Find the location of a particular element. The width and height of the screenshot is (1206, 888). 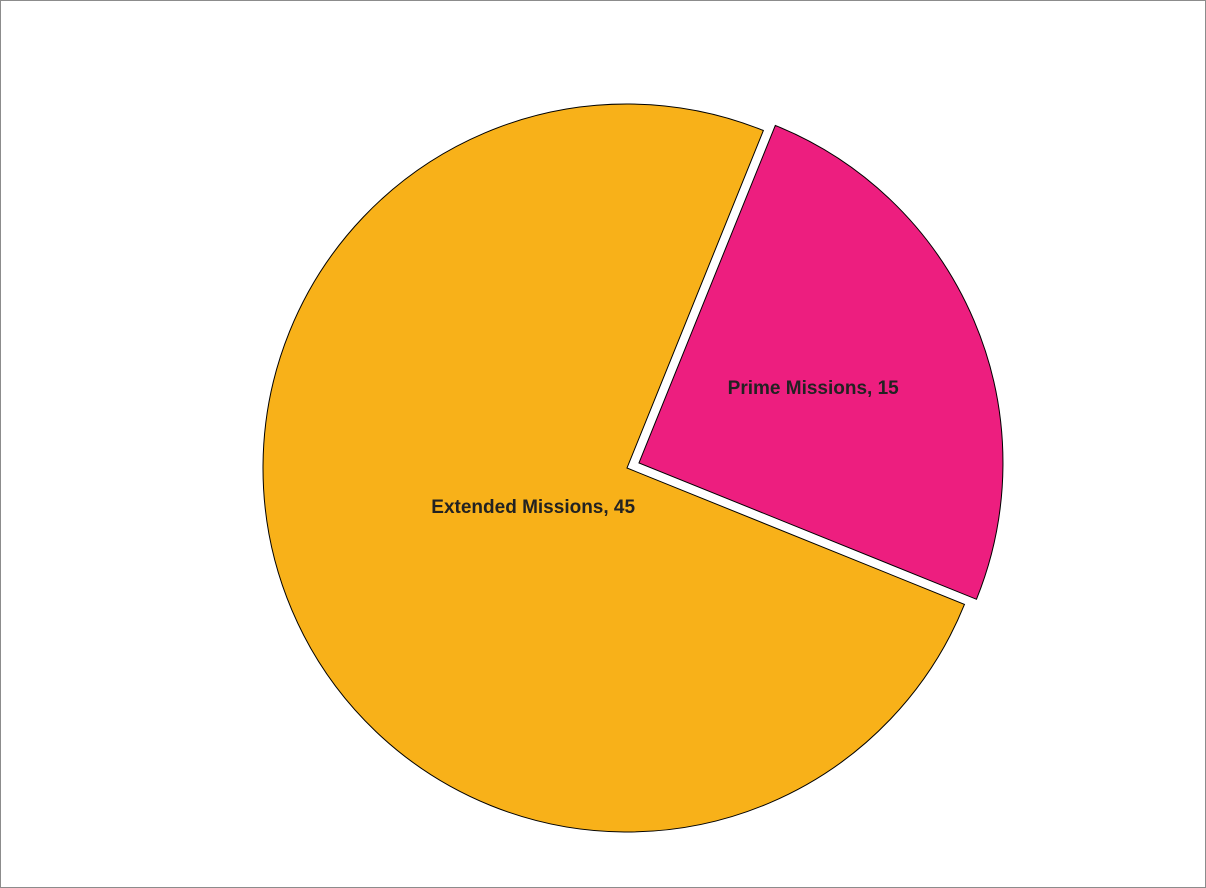

data-label-prime-missions: Prime Missions, 15 is located at coordinates (814, 388).